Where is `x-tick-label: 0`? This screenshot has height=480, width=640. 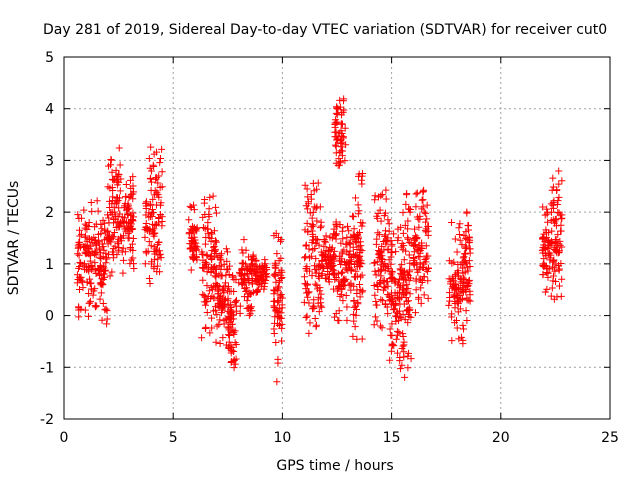
x-tick-label: 0 is located at coordinates (64, 438).